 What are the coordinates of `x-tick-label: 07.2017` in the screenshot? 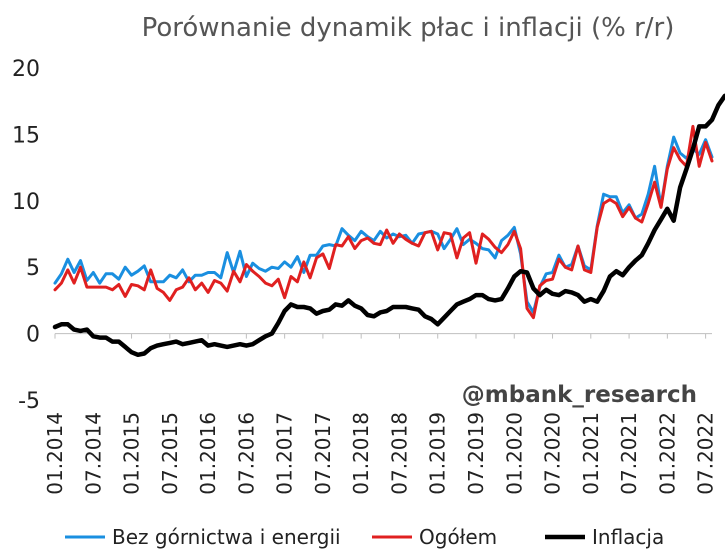 It's located at (323, 453).